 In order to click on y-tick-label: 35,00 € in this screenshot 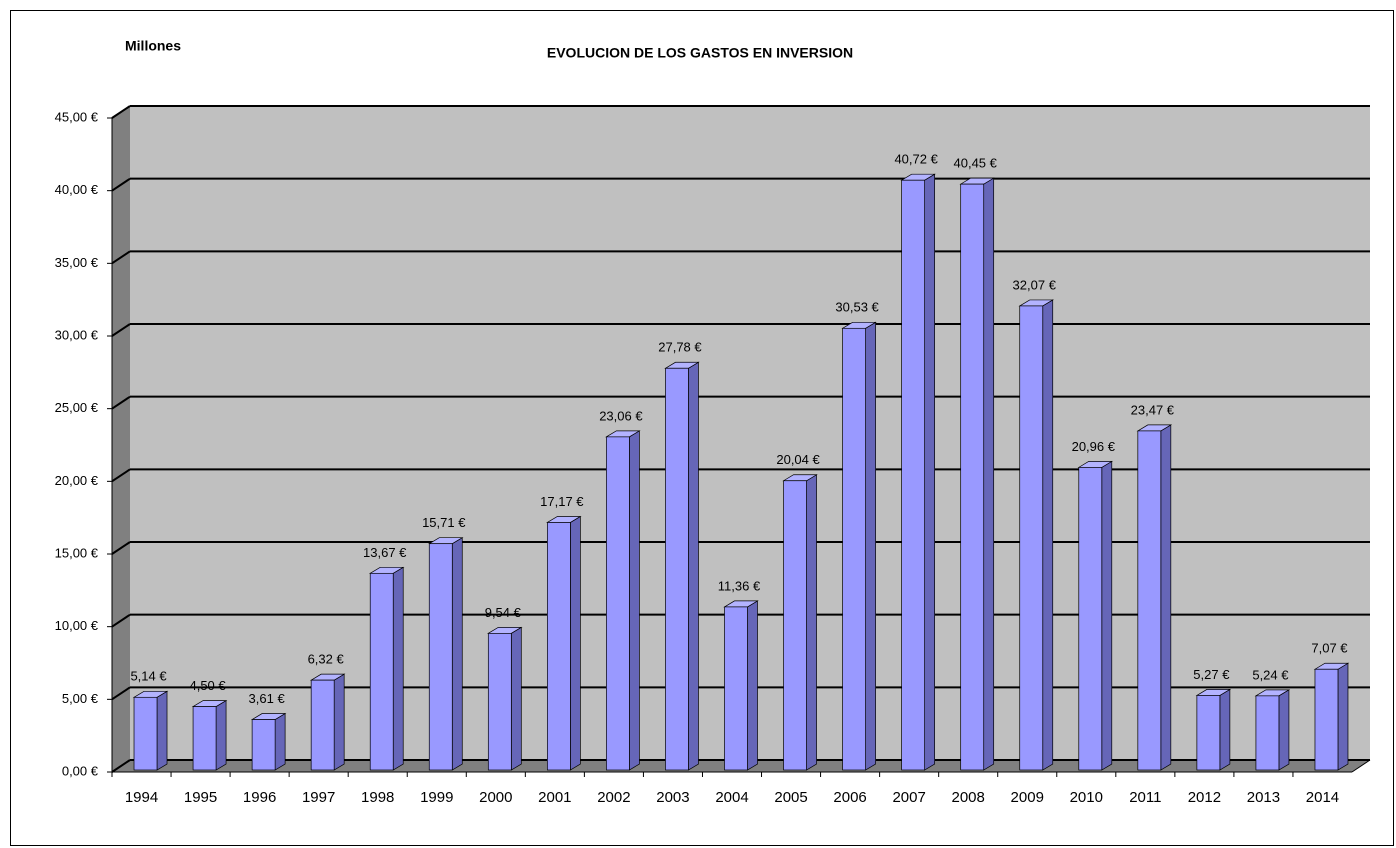, I will do `click(77, 262)`.